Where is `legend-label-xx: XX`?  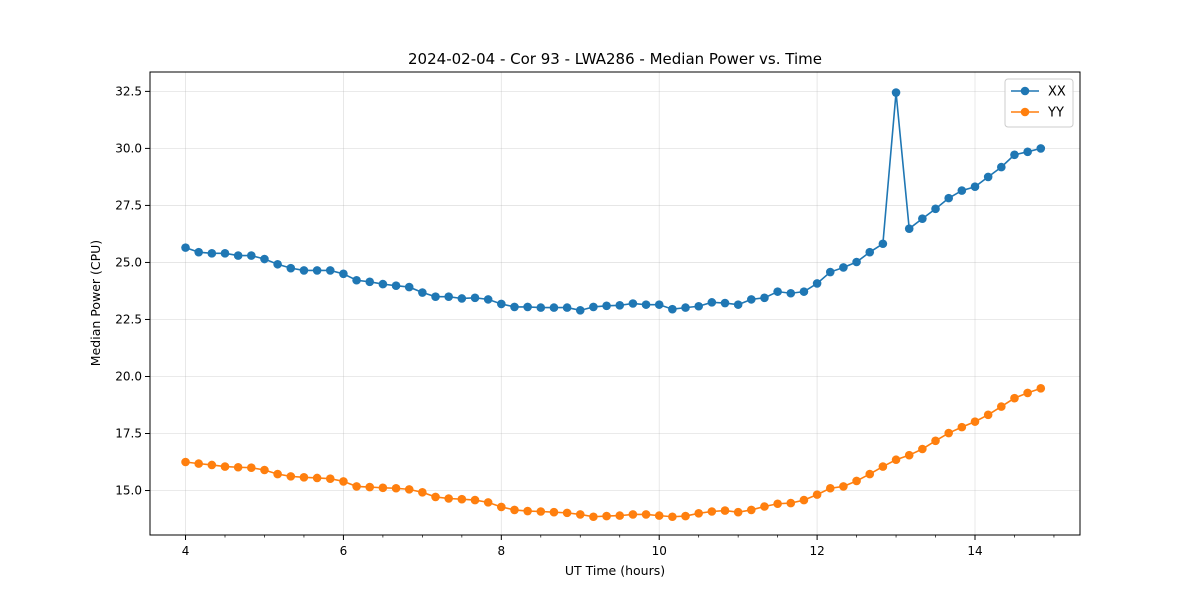
legend-label-xx: XX is located at coordinates (1057, 92).